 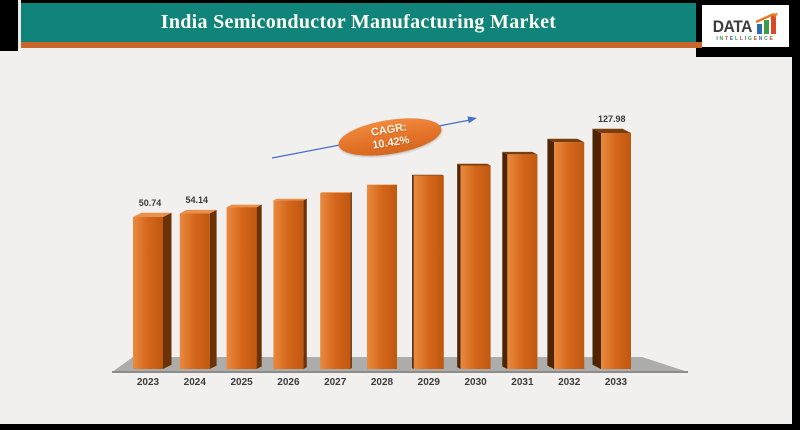 I want to click on bar-2027, so click(x=335, y=280).